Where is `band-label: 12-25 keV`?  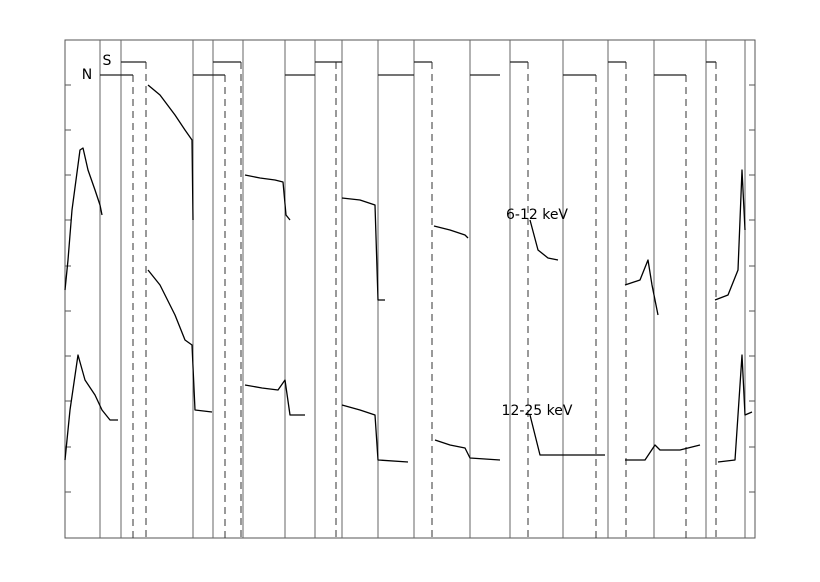 band-label: 12-25 keV is located at coordinates (537, 411).